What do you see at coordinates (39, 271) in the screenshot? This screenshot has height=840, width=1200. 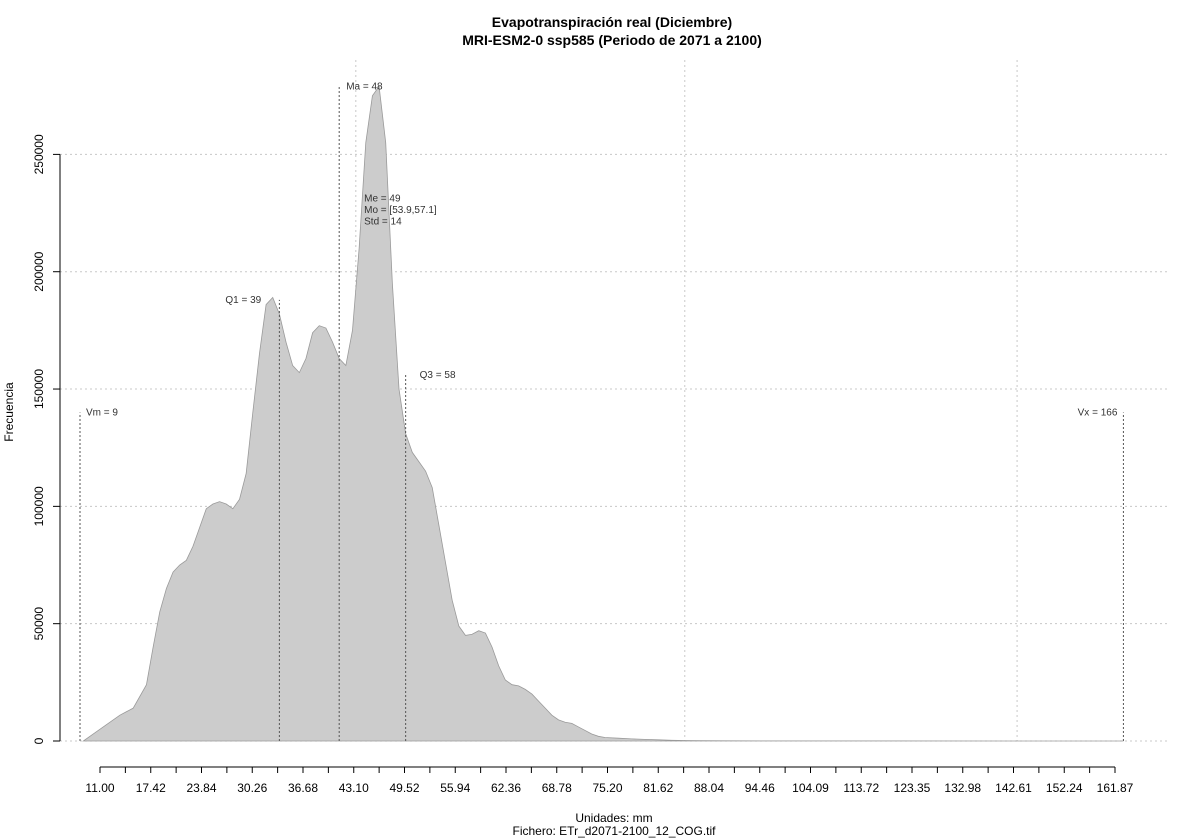 I see `y-tick-label-4: 200000` at bounding box center [39, 271].